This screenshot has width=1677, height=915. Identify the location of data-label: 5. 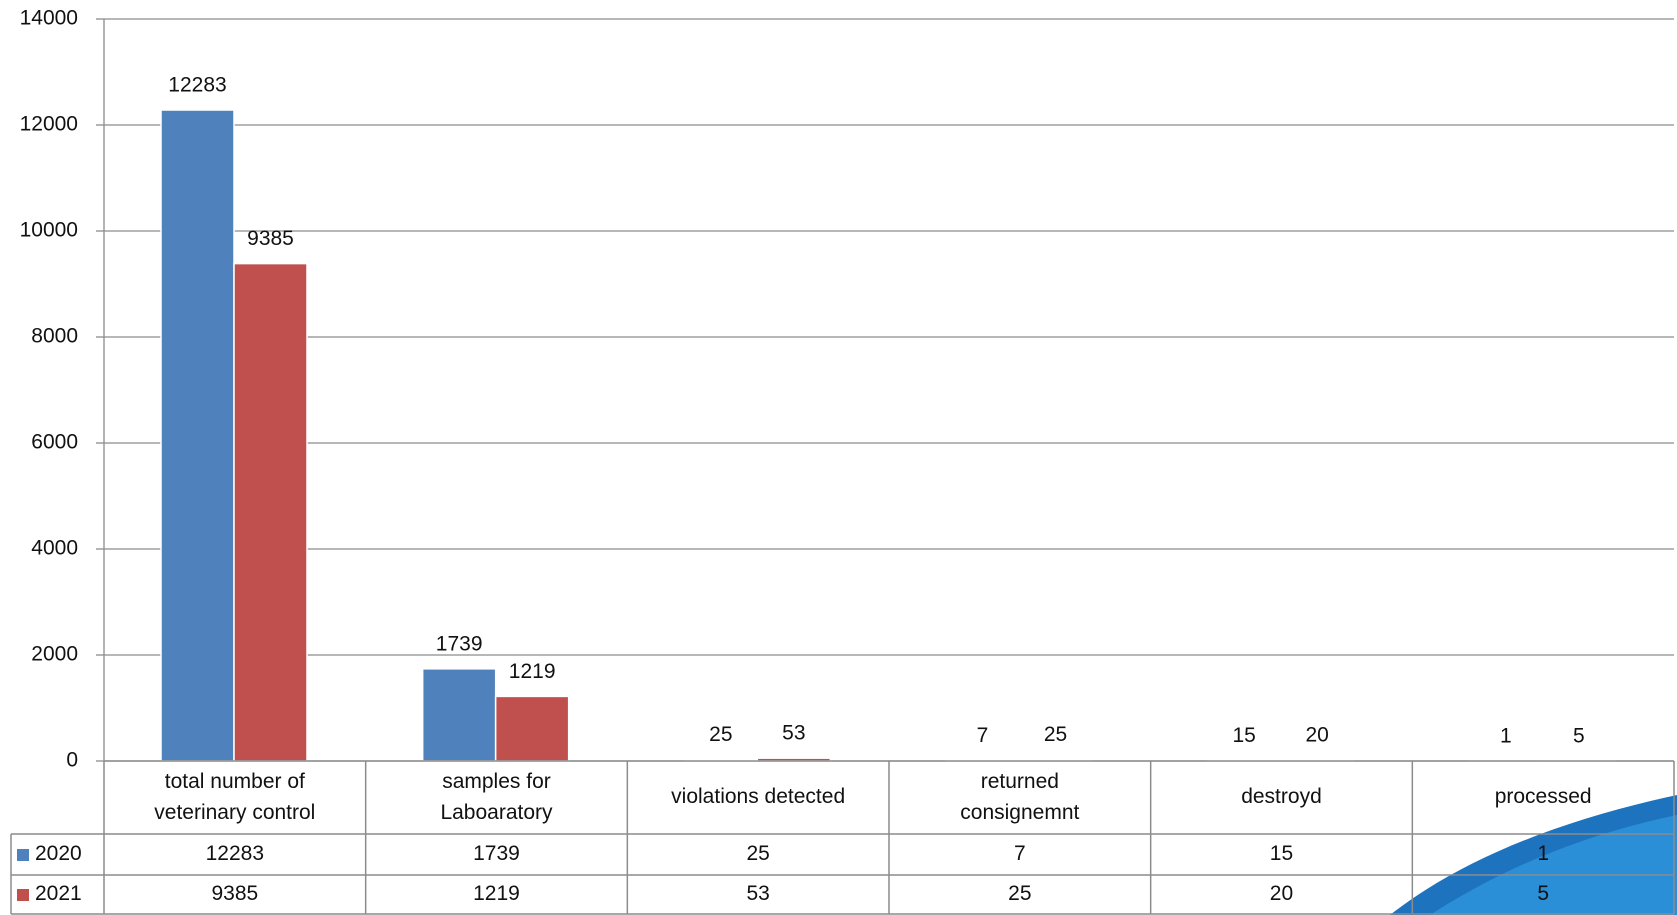
(1579, 735).